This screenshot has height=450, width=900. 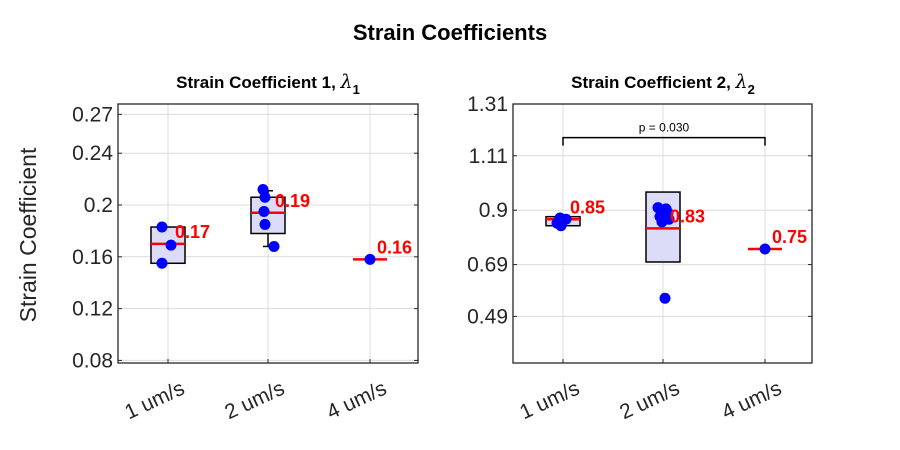 What do you see at coordinates (687, 216) in the screenshot?
I see `median-value-label: 0.83` at bounding box center [687, 216].